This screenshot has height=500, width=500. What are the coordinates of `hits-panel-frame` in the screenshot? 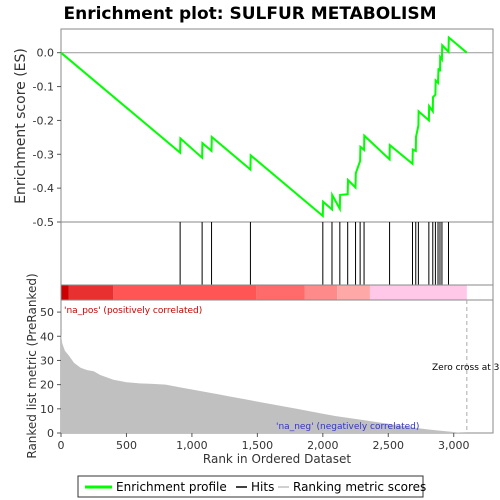 It's located at (277, 253).